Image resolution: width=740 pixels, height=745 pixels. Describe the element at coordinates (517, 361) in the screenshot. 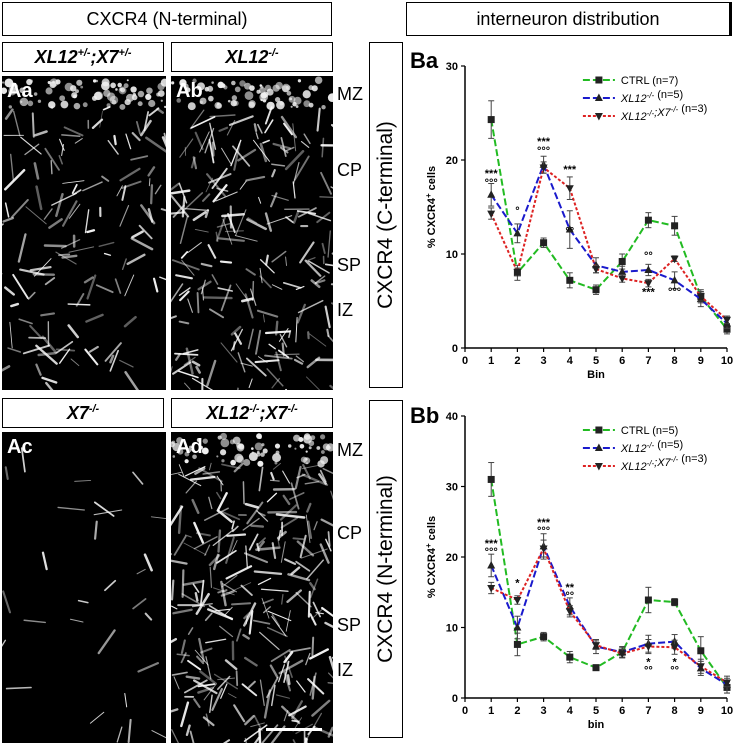

I see `x-tick-label: 2` at that location.